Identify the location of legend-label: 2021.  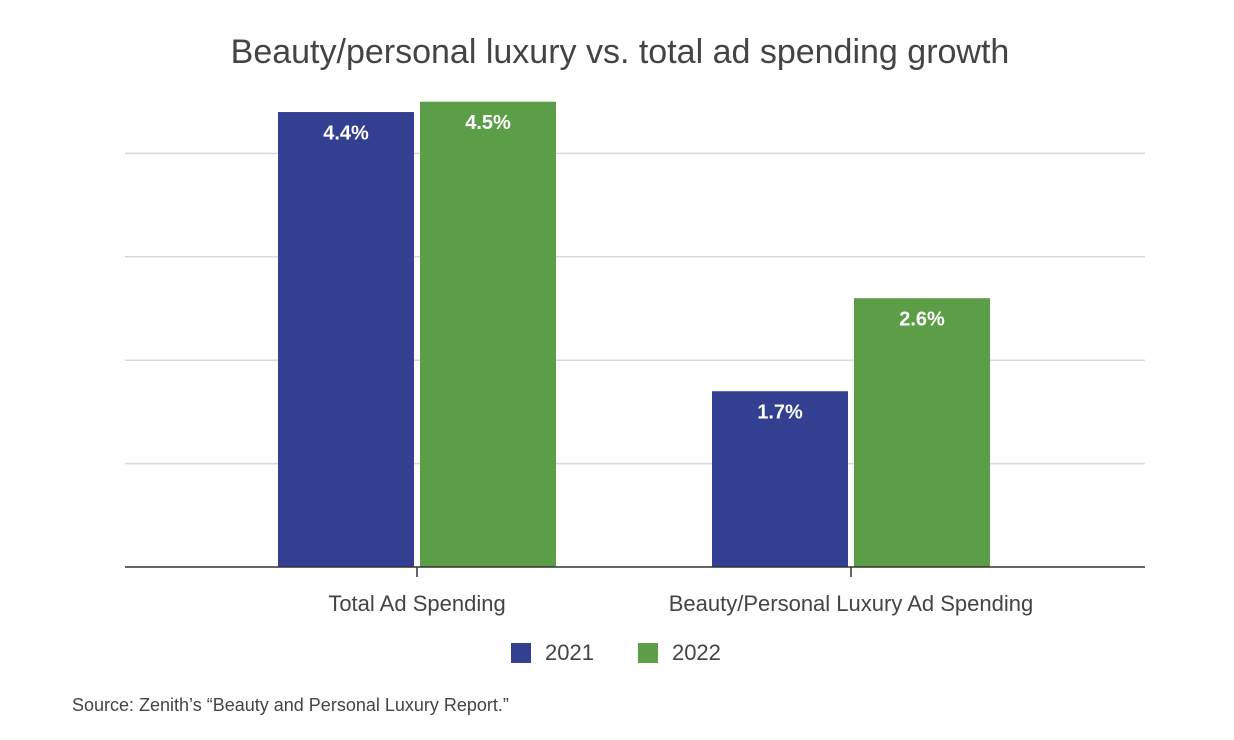
(569, 652).